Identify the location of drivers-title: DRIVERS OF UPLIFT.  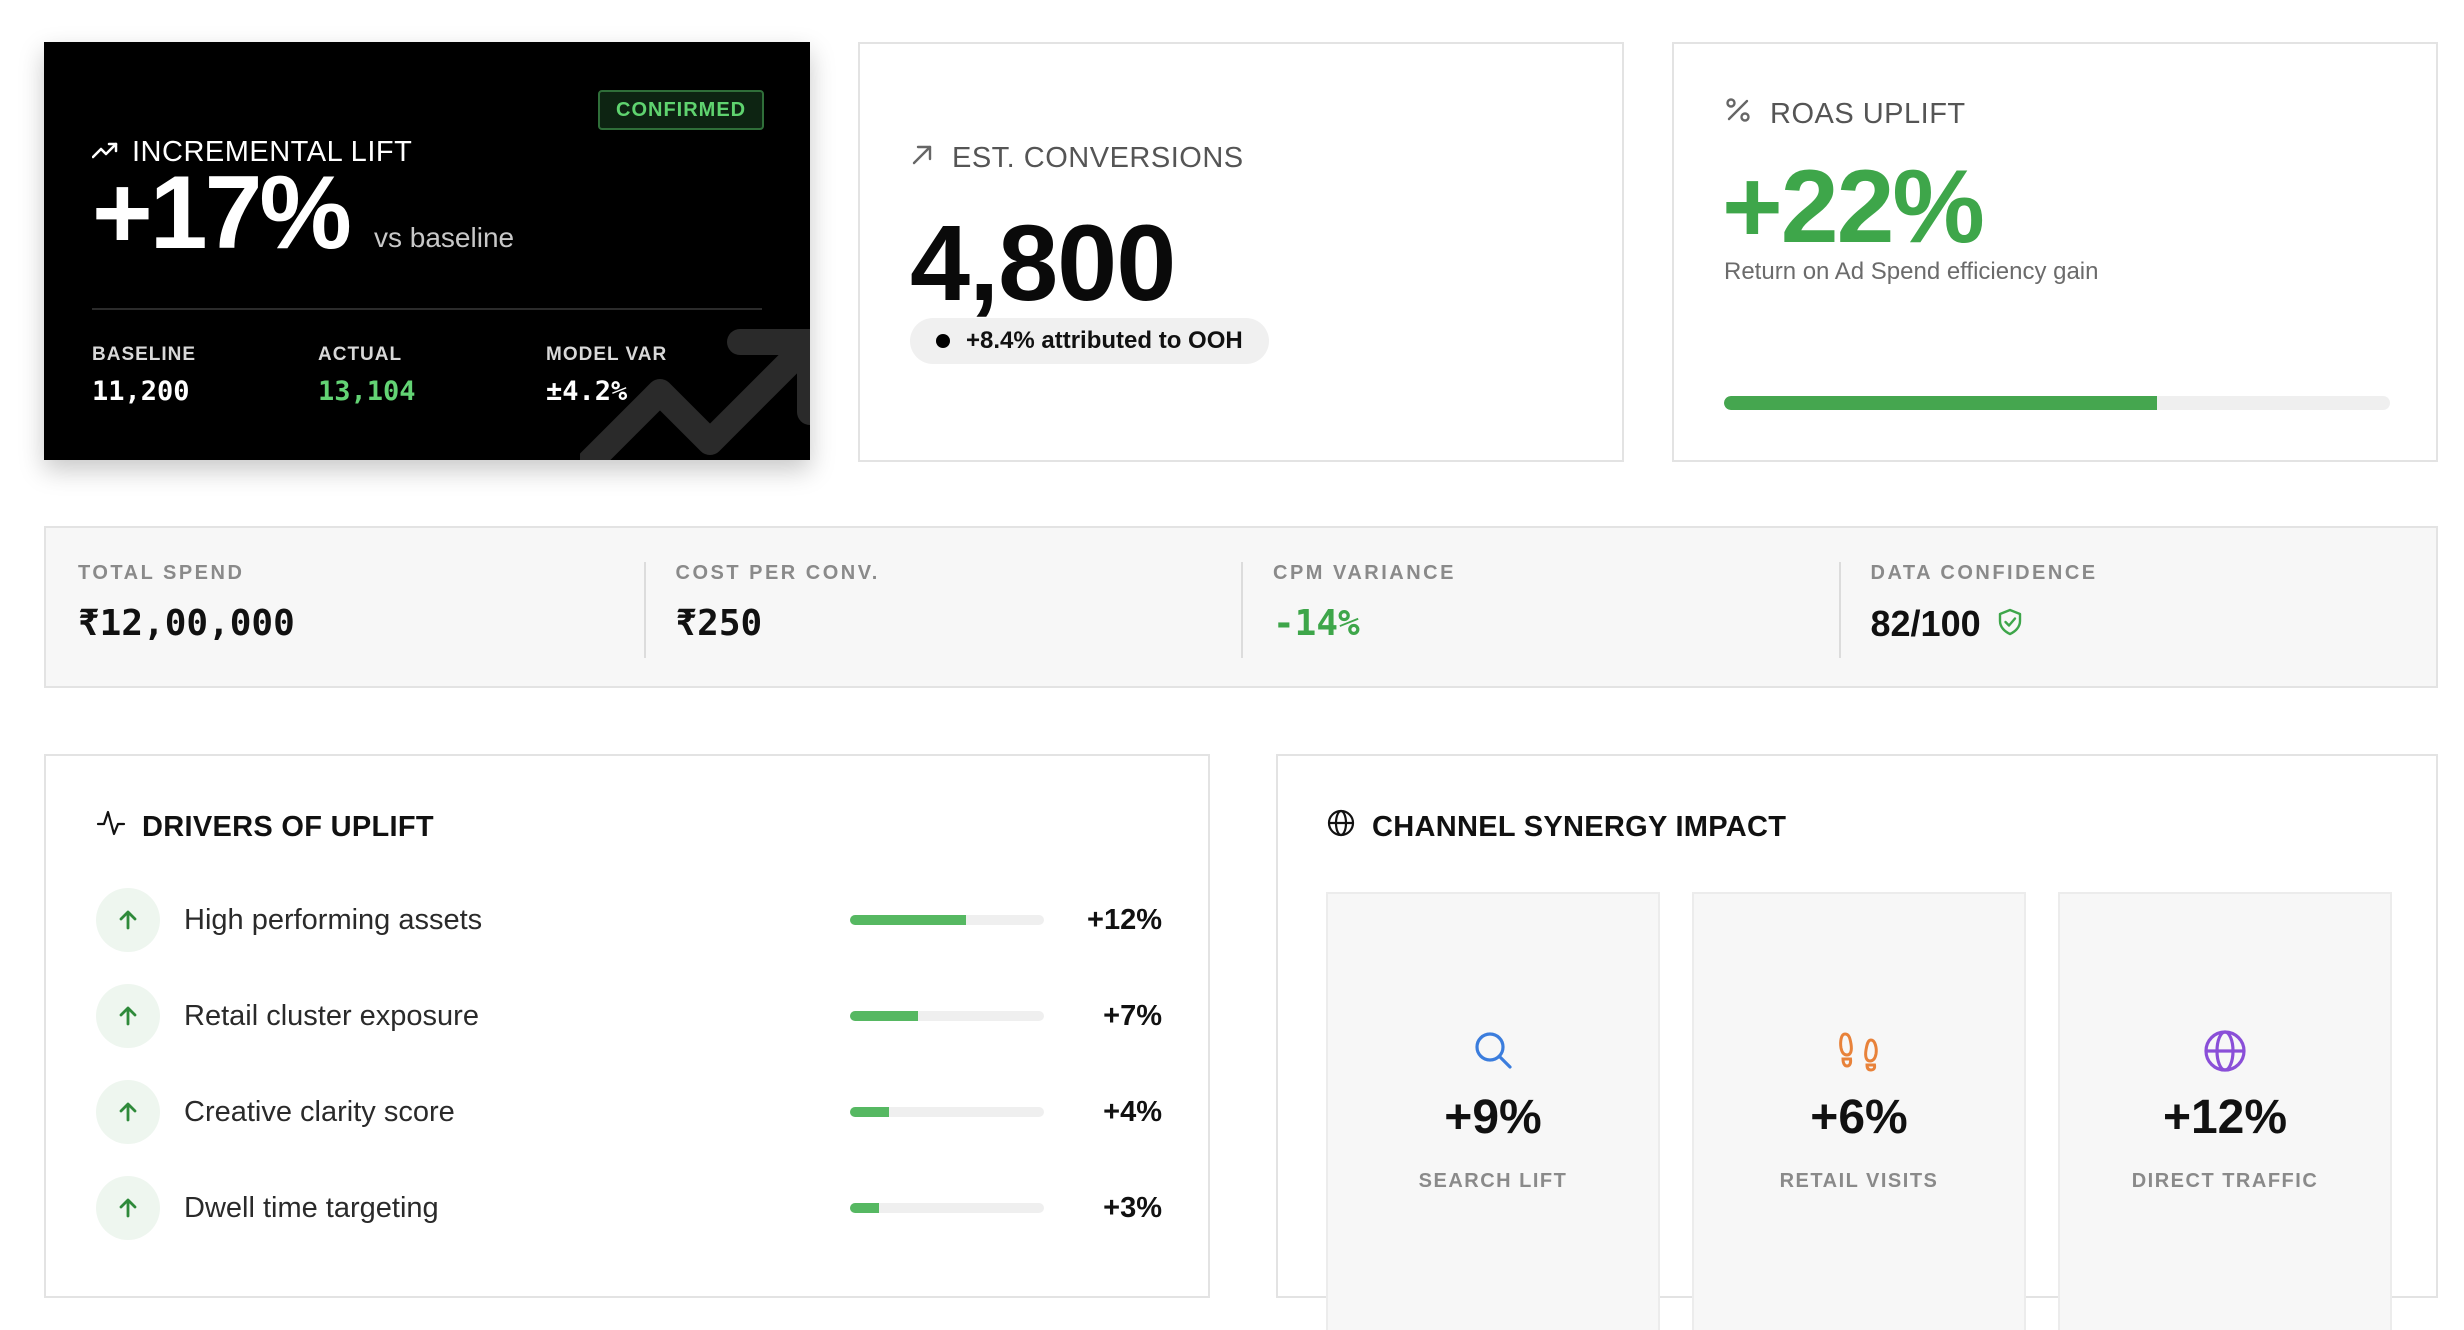
(288, 826).